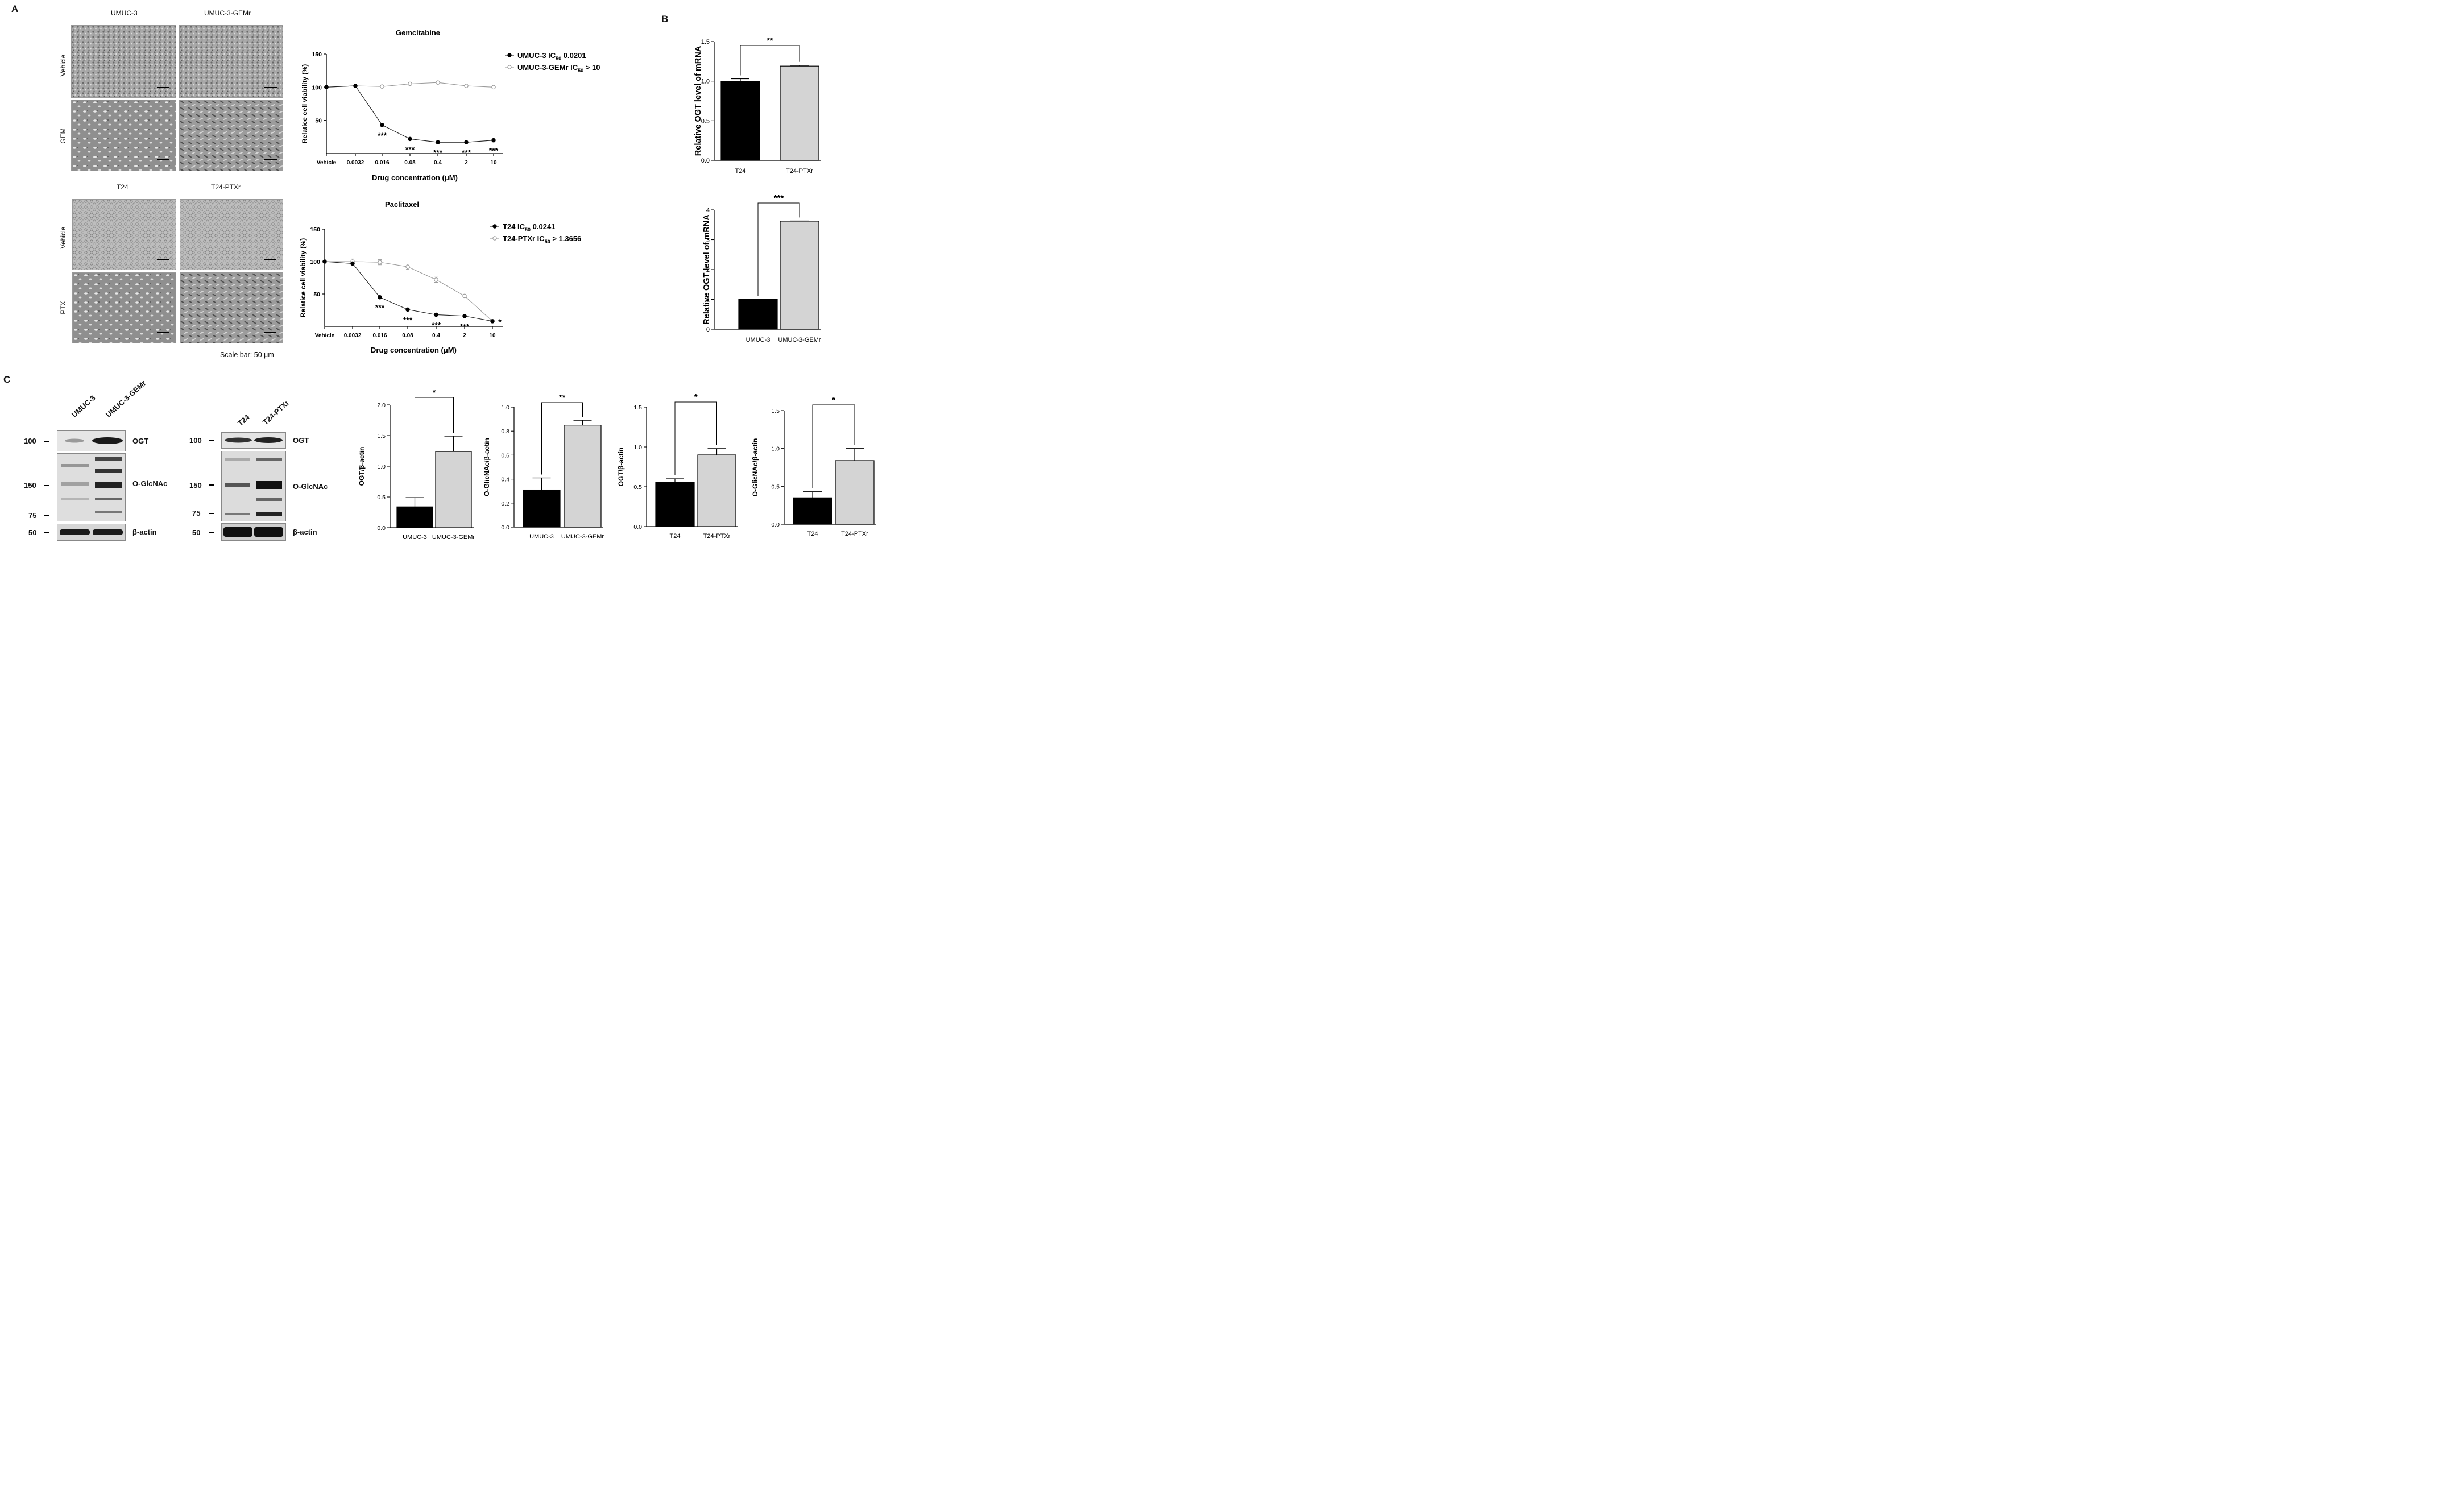 Image resolution: width=2461 pixels, height=1512 pixels. Describe the element at coordinates (637, 447) in the screenshot. I see `chart-c3-ytick-label: 1.0` at that location.